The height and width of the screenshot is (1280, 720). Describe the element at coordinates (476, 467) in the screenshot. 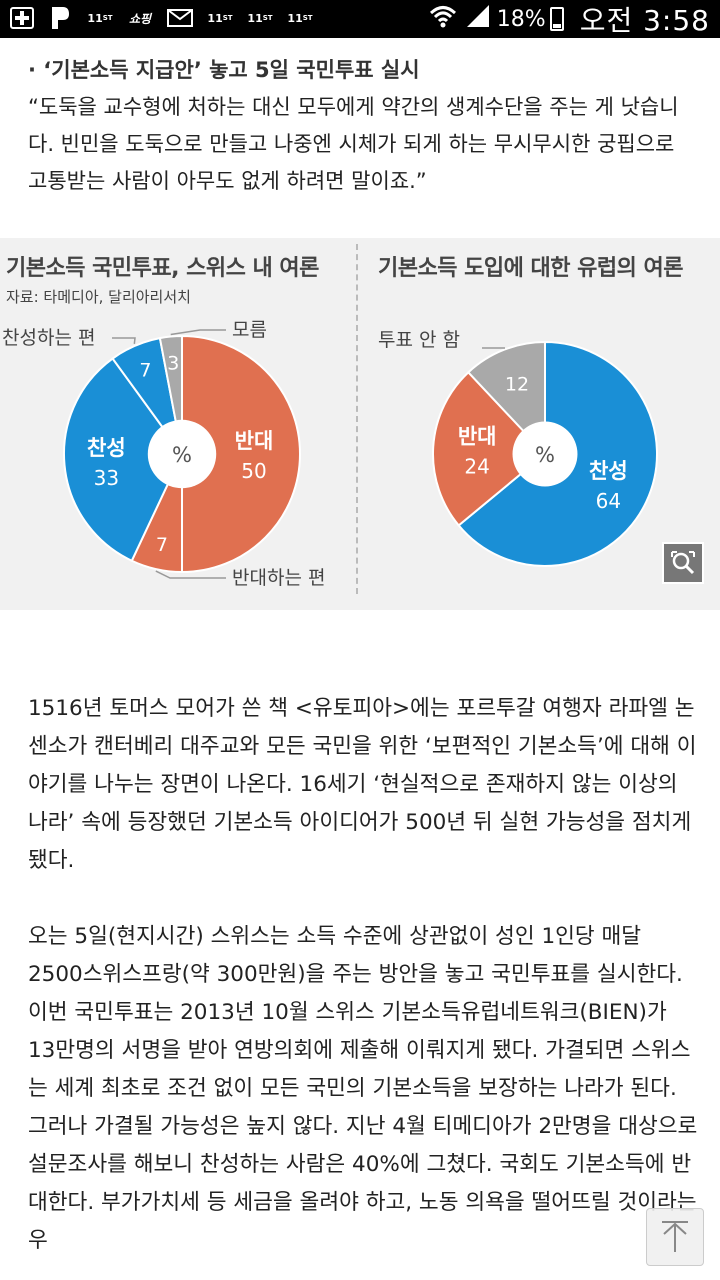

I see `pie-slice-value: 24` at that location.